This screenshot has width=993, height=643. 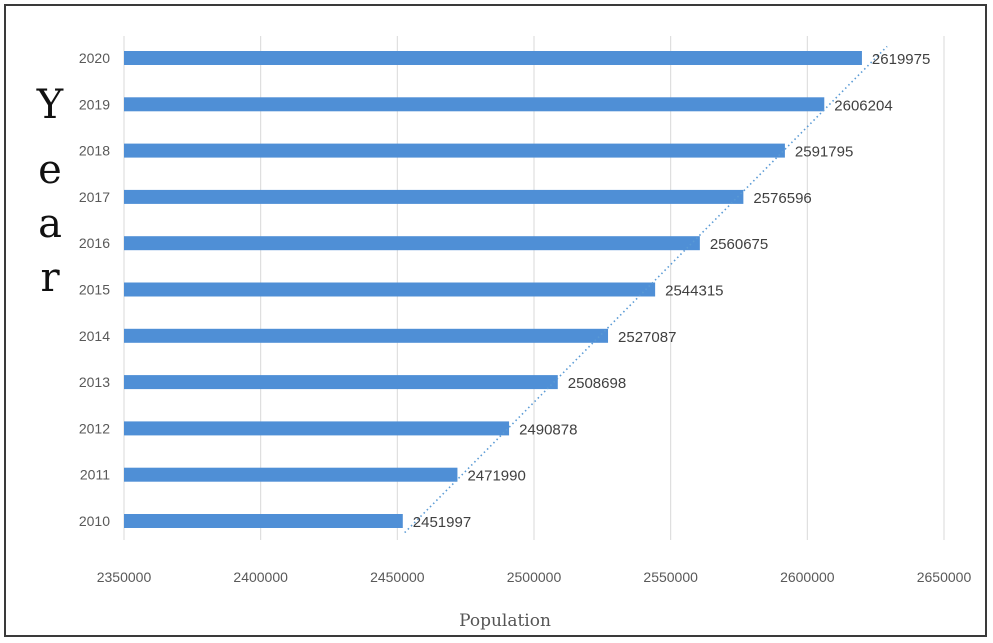 What do you see at coordinates (505, 621) in the screenshot?
I see `x-axis-title: Population` at bounding box center [505, 621].